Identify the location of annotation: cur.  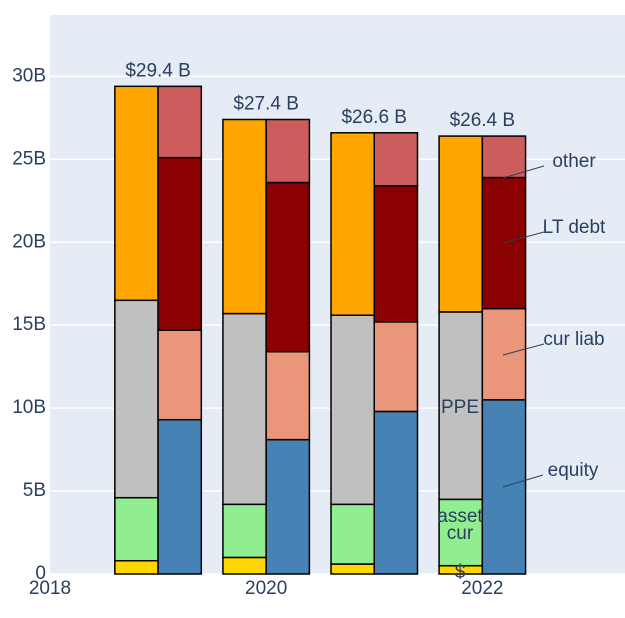
(460, 533).